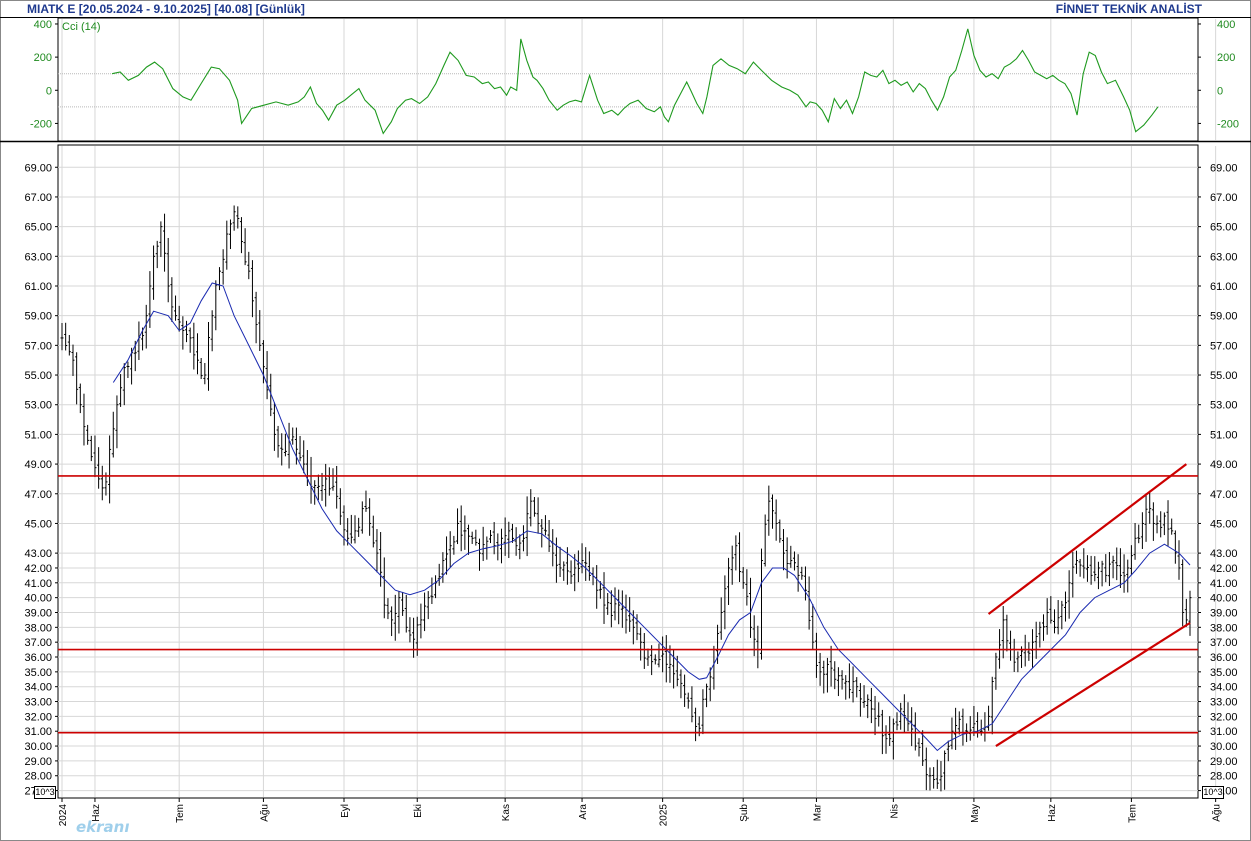 Image resolution: width=1251 pixels, height=841 pixels. I want to click on price-ytick-right: 57.00, so click(1224, 346).